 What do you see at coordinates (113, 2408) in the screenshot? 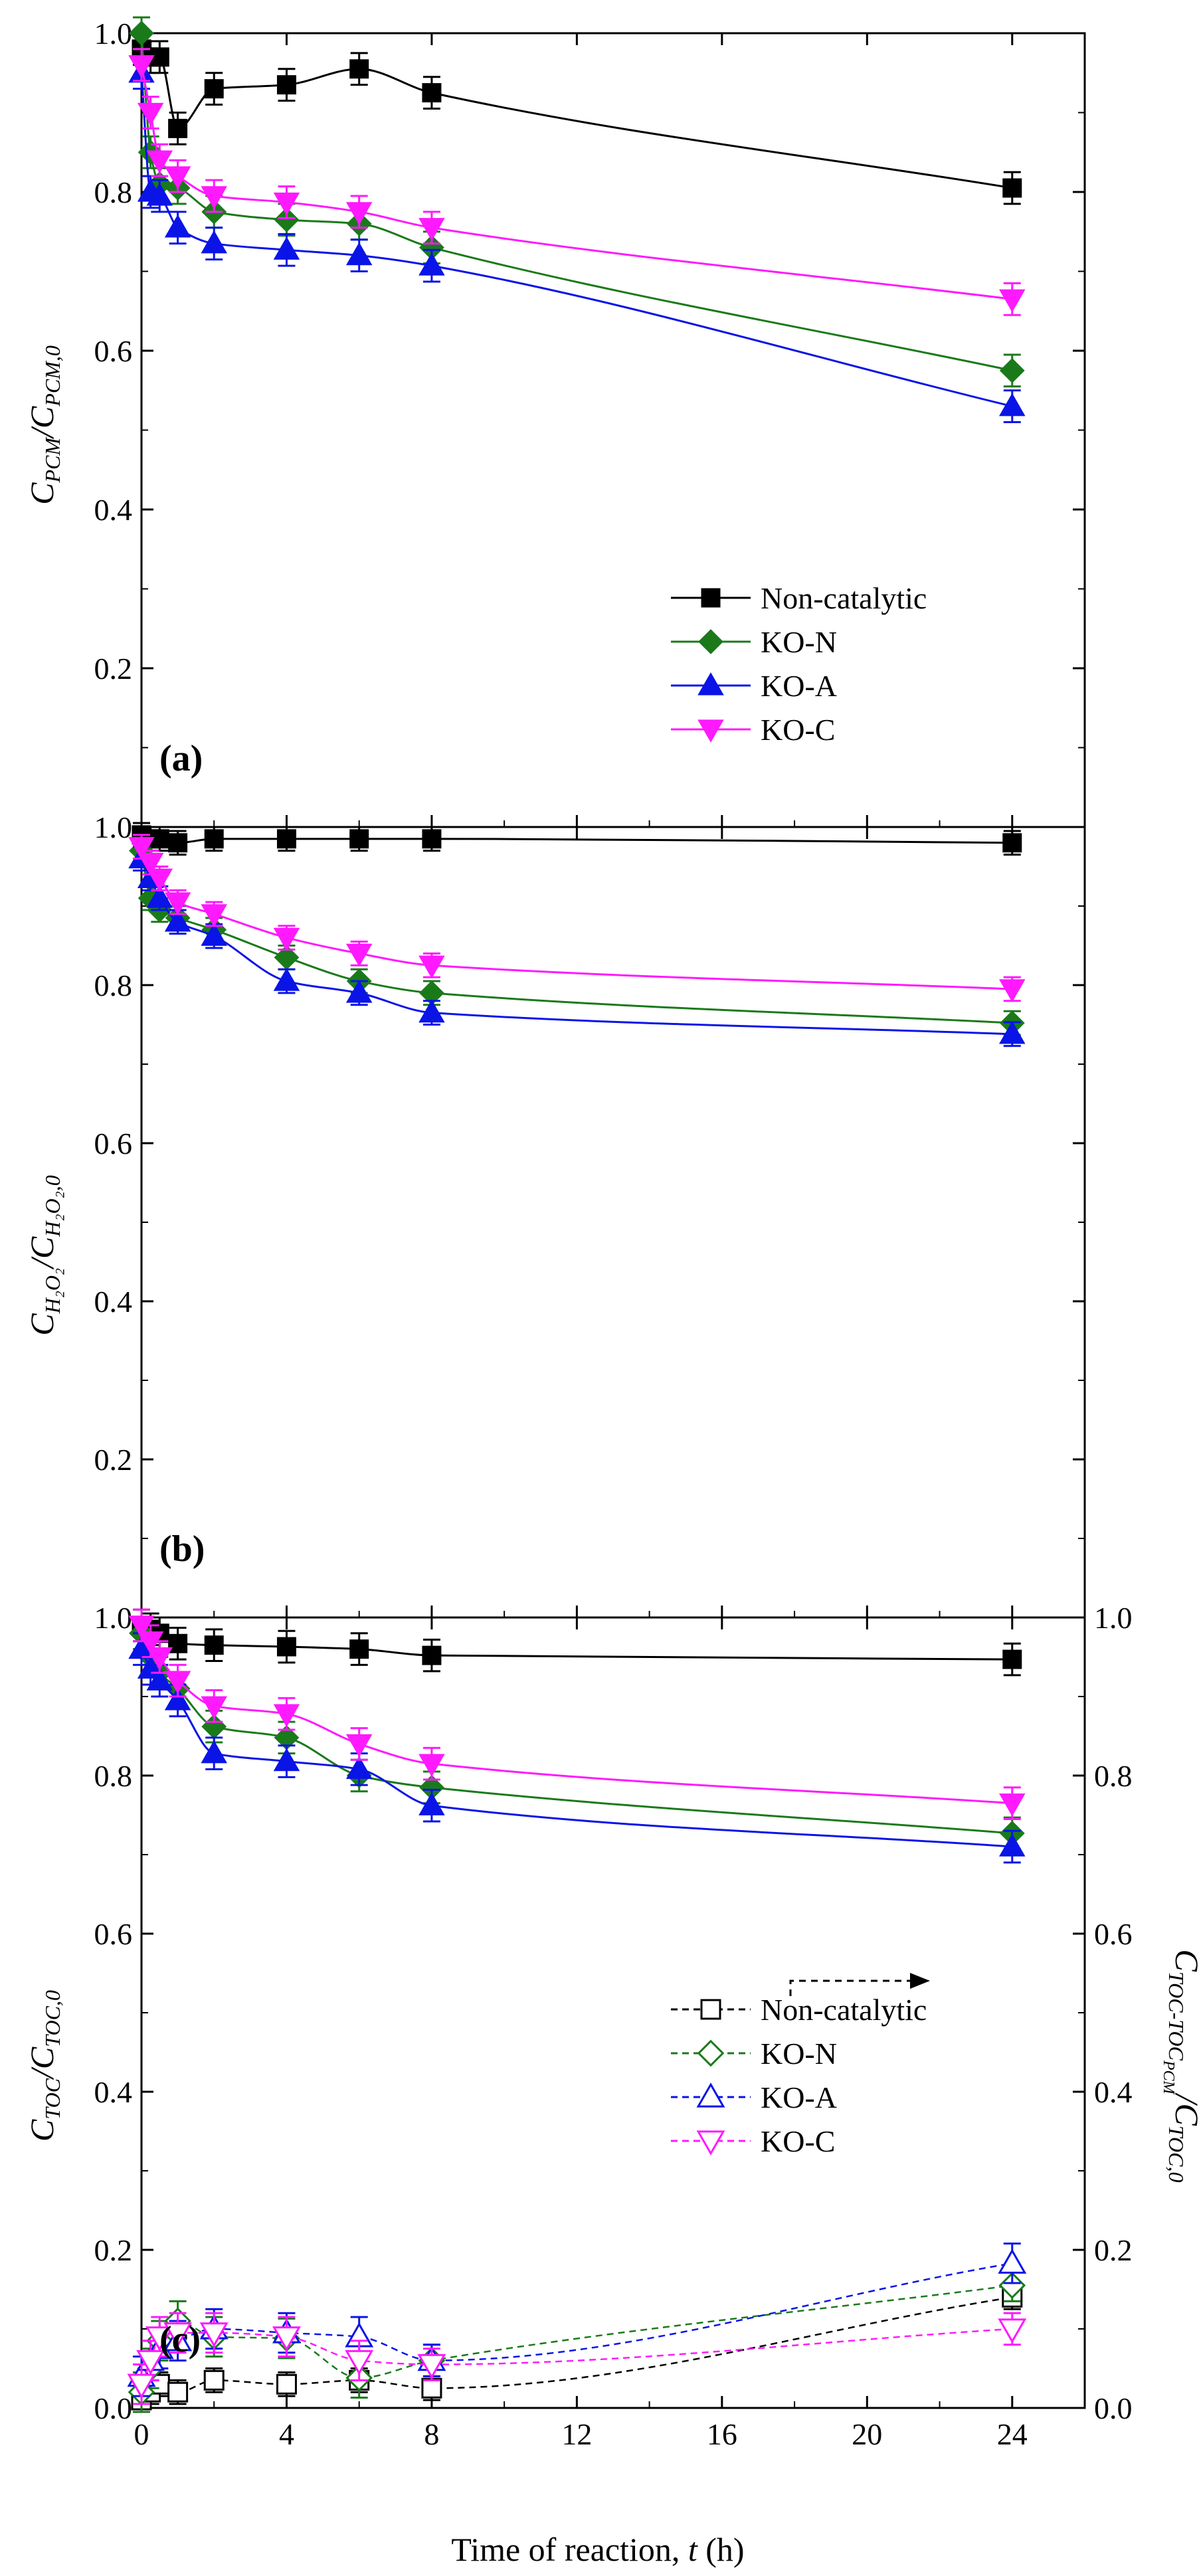
I see `y-tick-label: 0.0` at bounding box center [113, 2408].